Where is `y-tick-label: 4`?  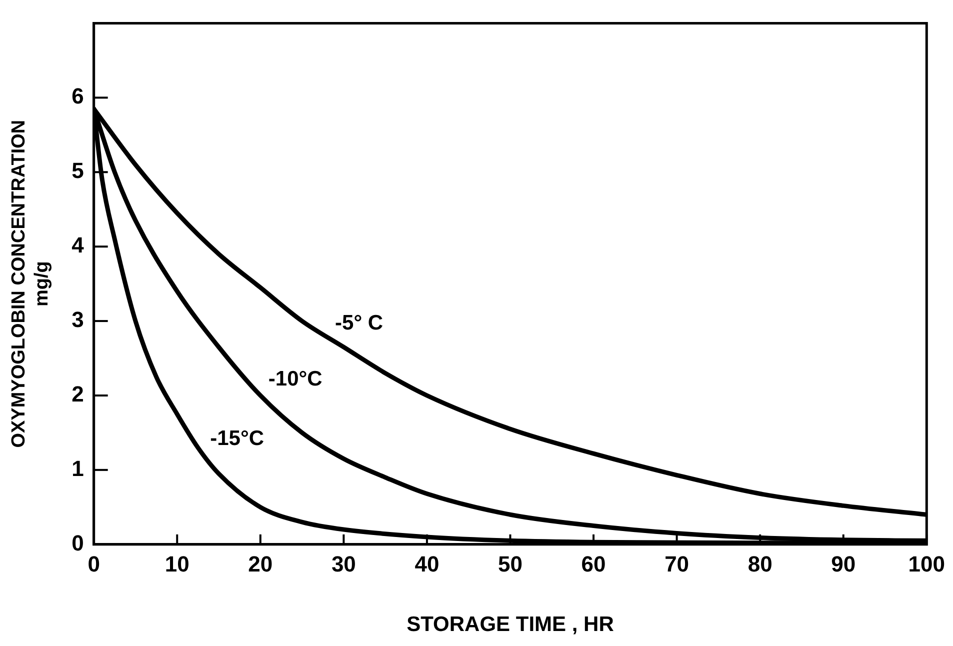 y-tick-label: 4 is located at coordinates (78, 245).